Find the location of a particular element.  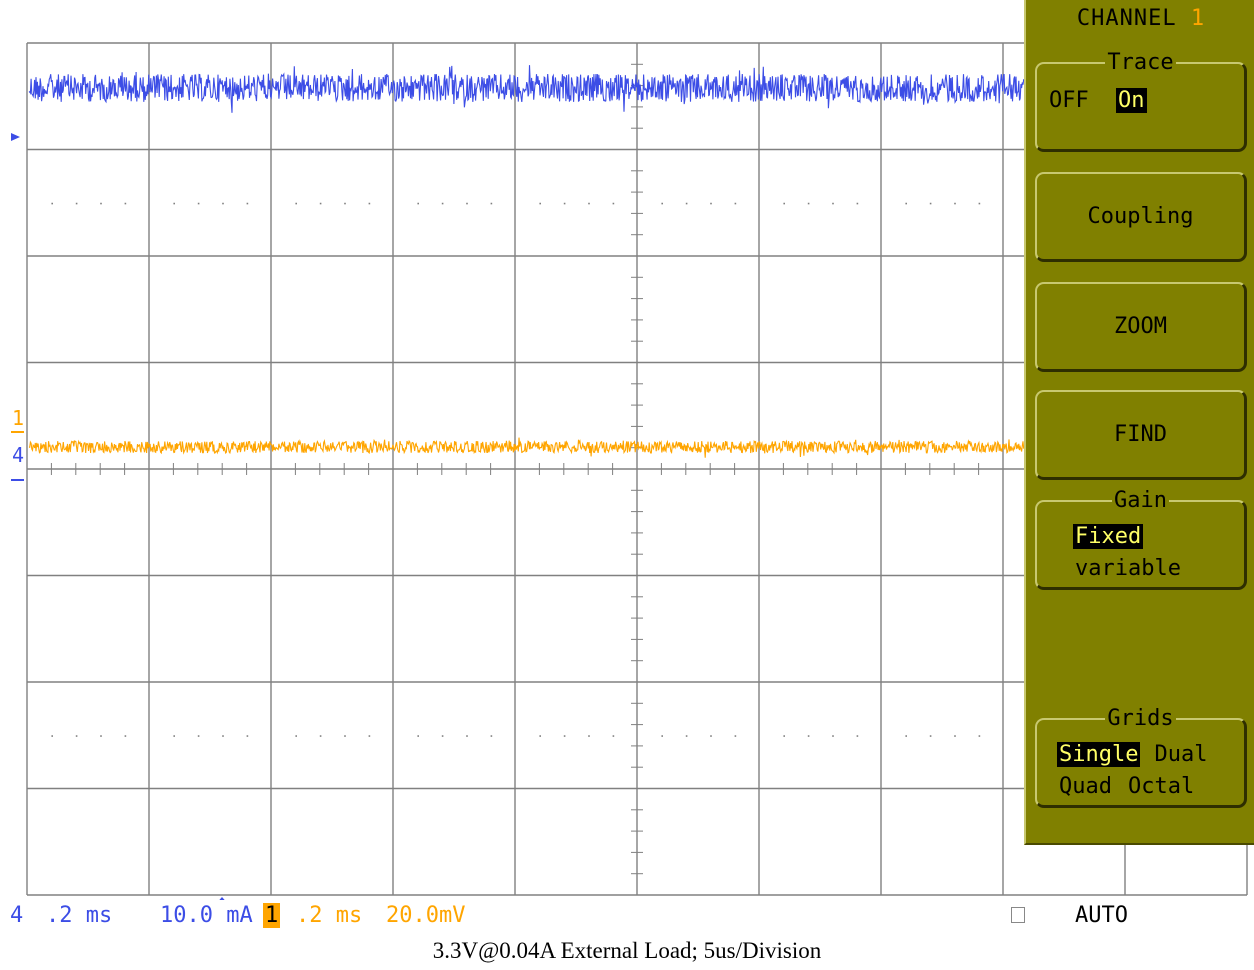

find-label: FIND is located at coordinates (1140, 434).